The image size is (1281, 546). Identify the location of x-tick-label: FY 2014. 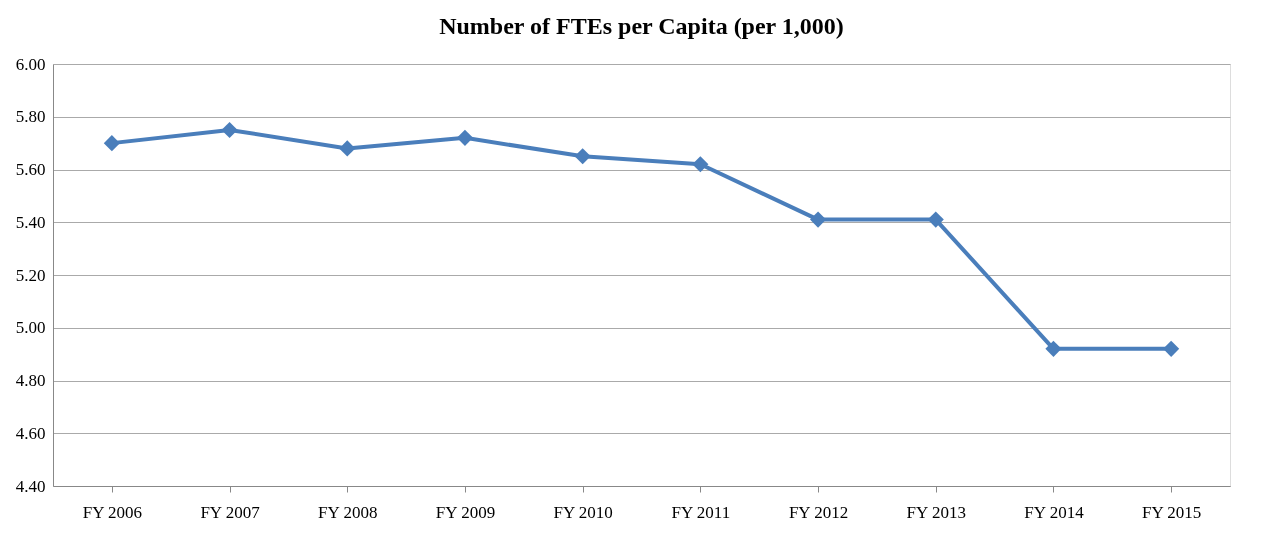
(1054, 512).